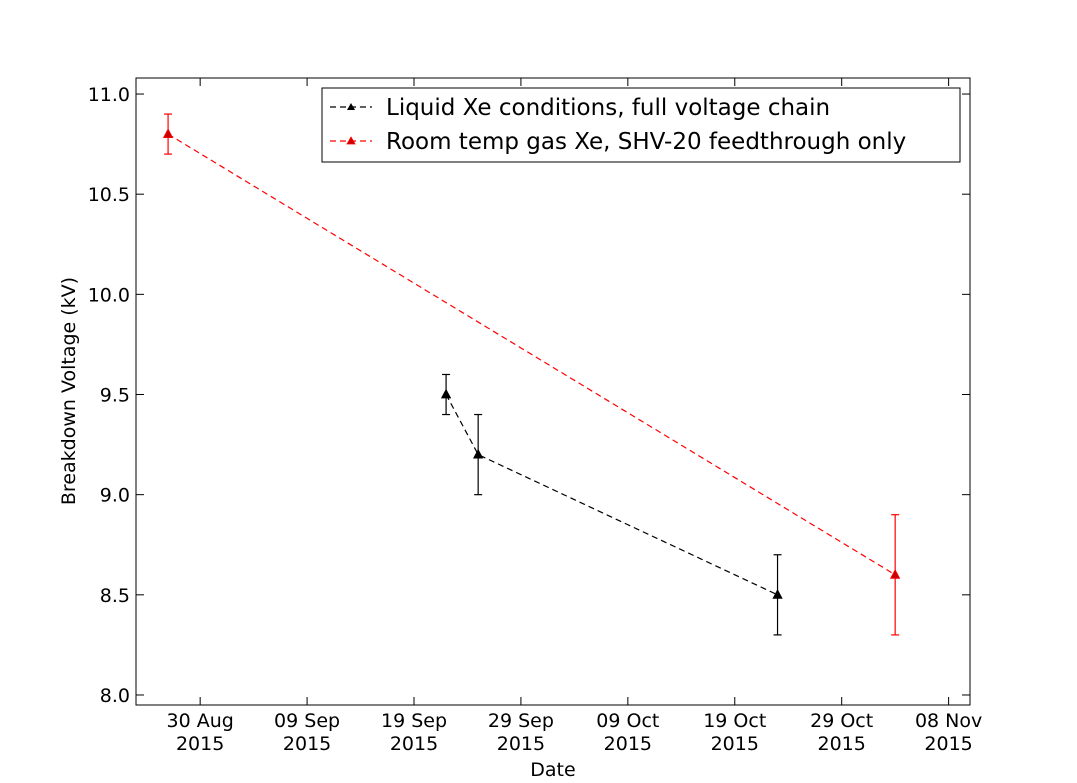 The image size is (1077, 783). Describe the element at coordinates (115, 396) in the screenshot. I see `y-tick-label: 9.5` at that location.